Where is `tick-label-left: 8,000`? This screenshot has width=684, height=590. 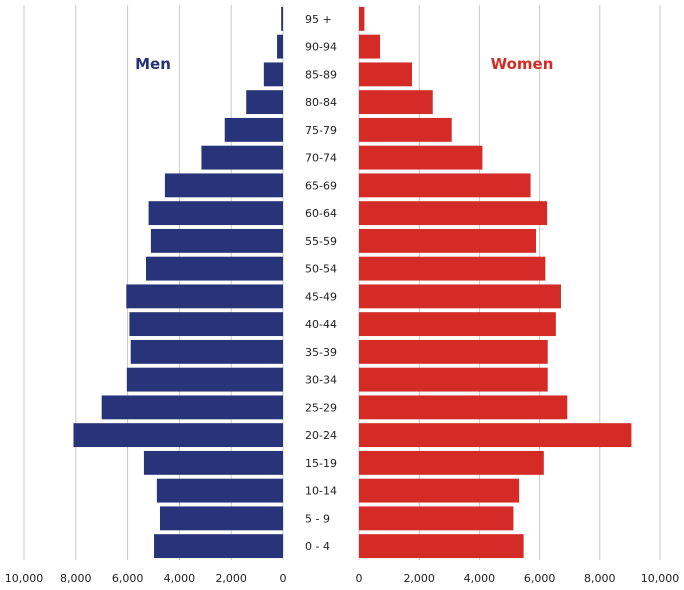 tick-label-left: 8,000 is located at coordinates (76, 578).